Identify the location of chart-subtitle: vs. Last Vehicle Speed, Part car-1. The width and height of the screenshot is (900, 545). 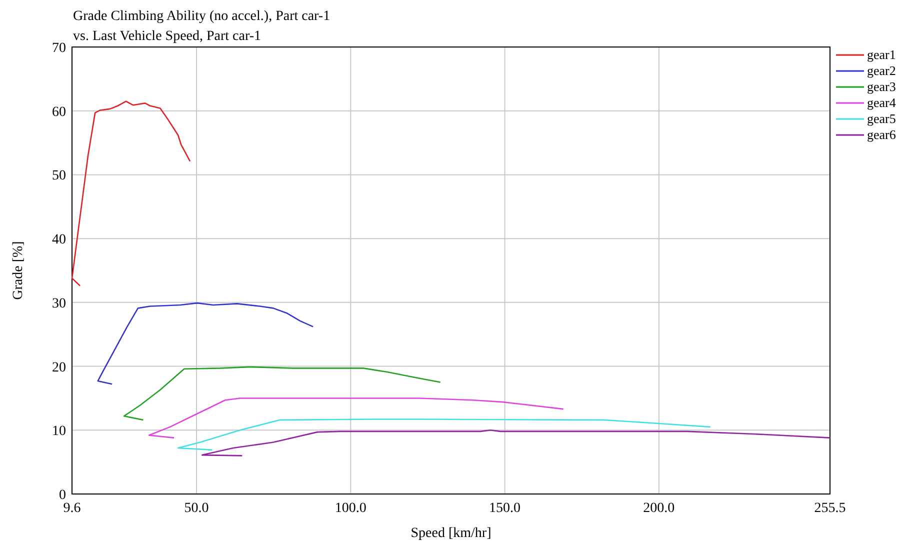
(167, 36).